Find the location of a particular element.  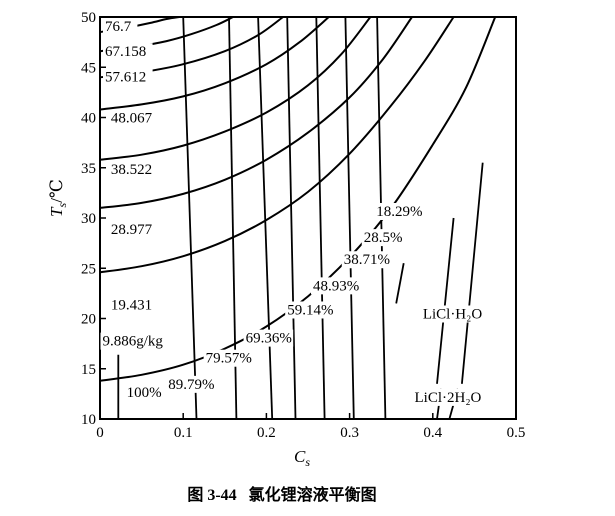

x-tick-label: 0 is located at coordinates (100, 433).